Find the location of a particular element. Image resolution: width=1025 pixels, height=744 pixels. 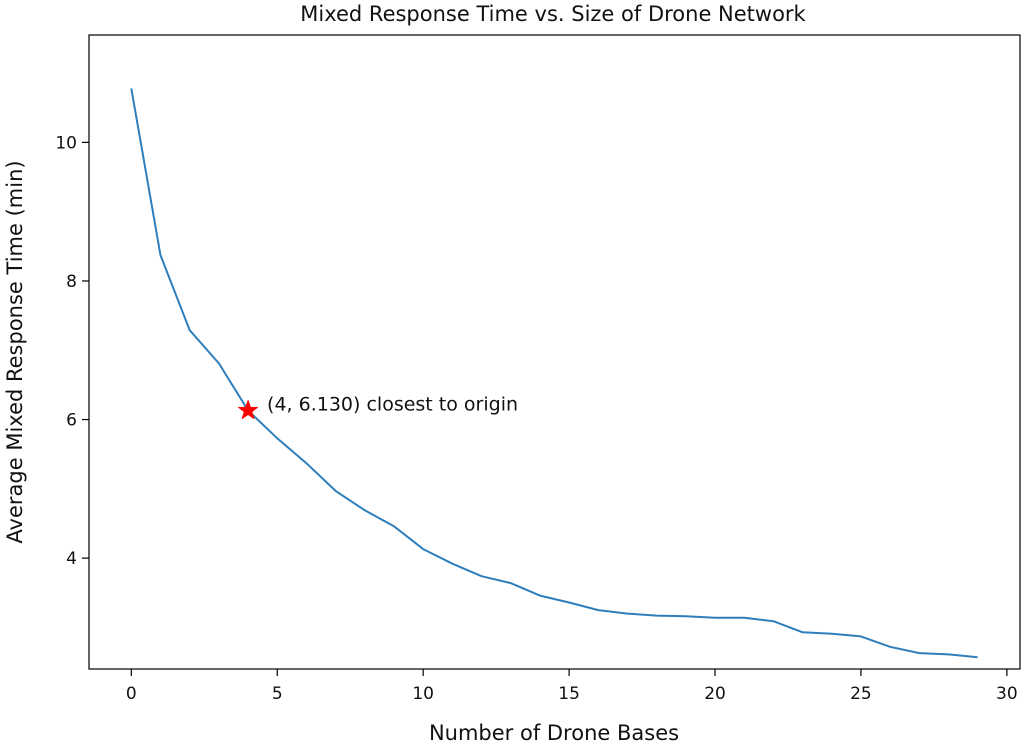

x-tick-label: 10 is located at coordinates (423, 694).